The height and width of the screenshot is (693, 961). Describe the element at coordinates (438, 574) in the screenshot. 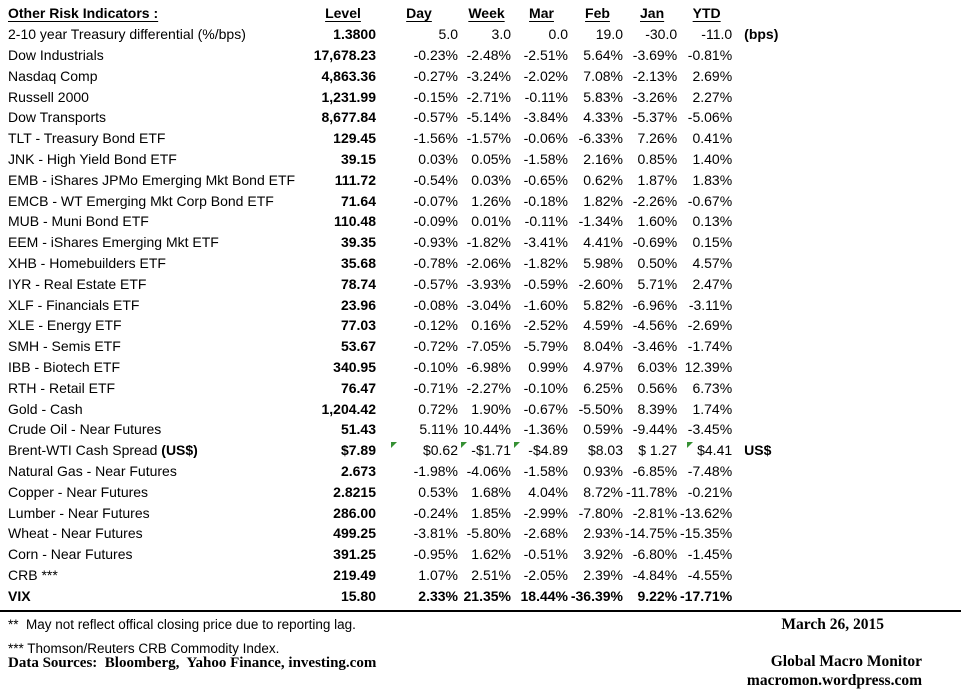

I see `change-value-day: 1.07%` at that location.